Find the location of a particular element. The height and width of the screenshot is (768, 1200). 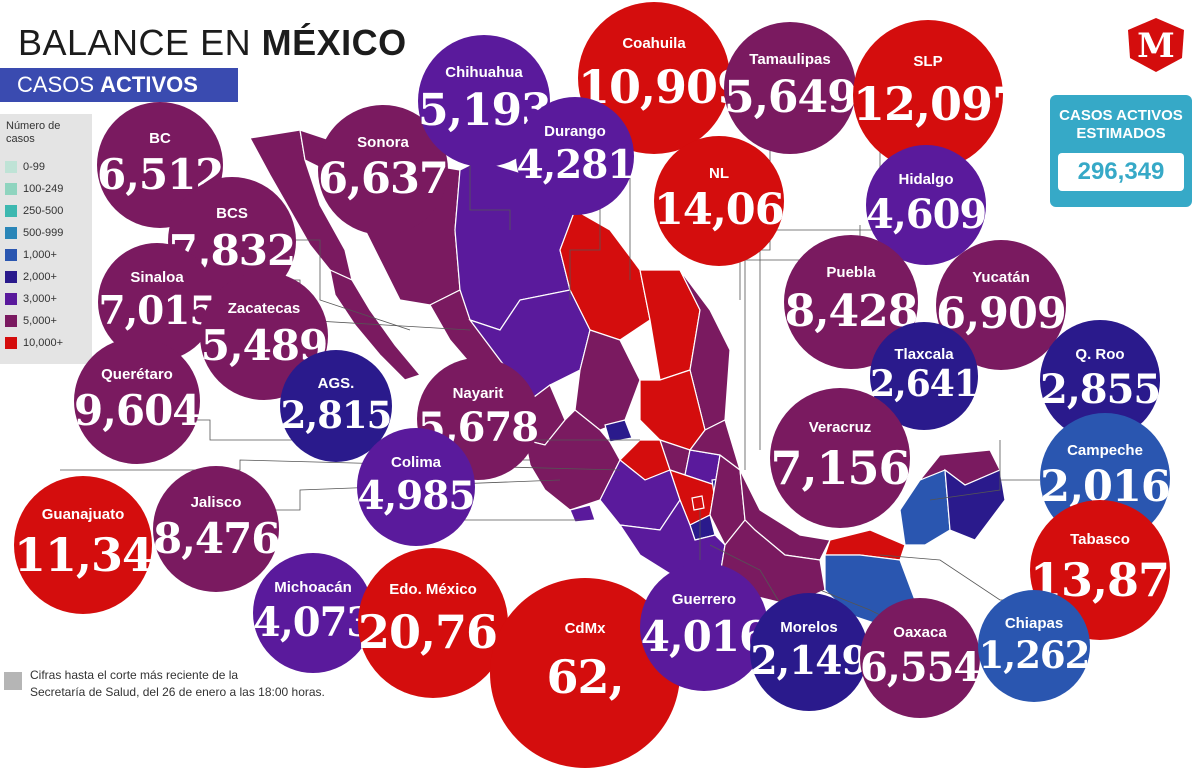

legend-label: 500-999 is located at coordinates (43, 233).